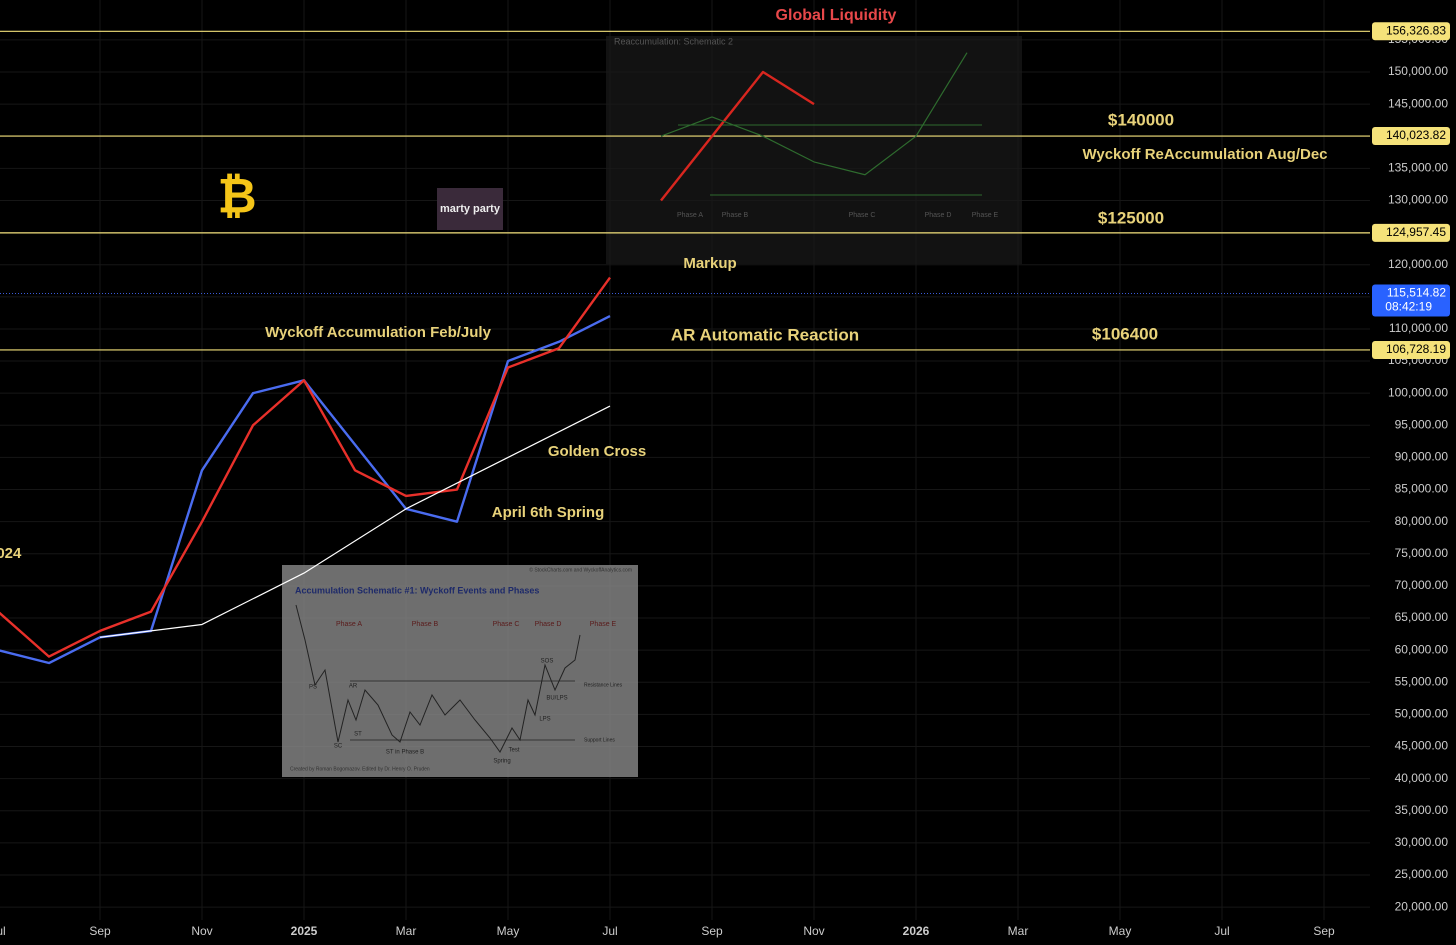 The width and height of the screenshot is (1456, 945). Describe the element at coordinates (1422, 521) in the screenshot. I see `y-tick-label: 80,000.00` at that location.